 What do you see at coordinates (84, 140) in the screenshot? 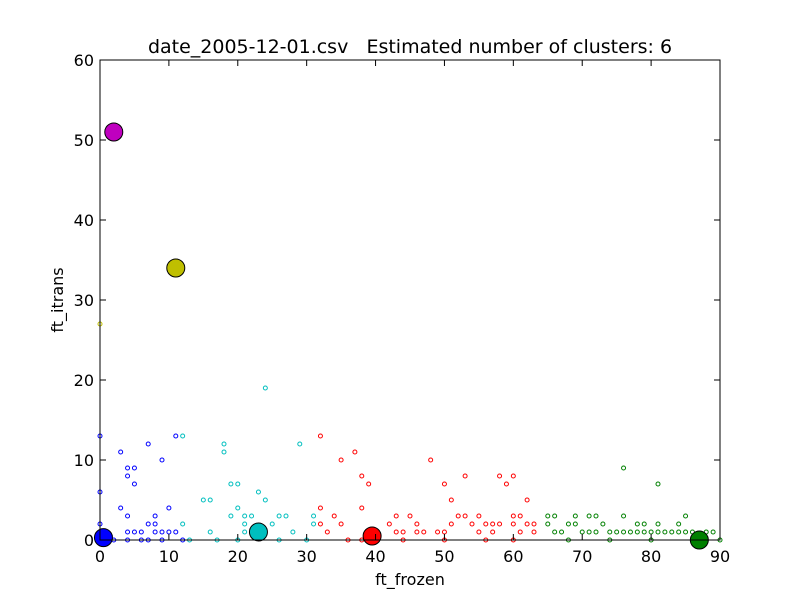
I see `y-tick-label: 50` at bounding box center [84, 140].